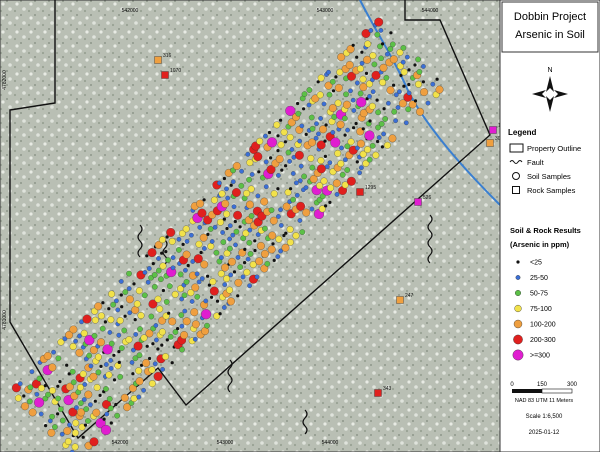  What do you see at coordinates (550, 27) in the screenshot?
I see `title-box` at bounding box center [550, 27].